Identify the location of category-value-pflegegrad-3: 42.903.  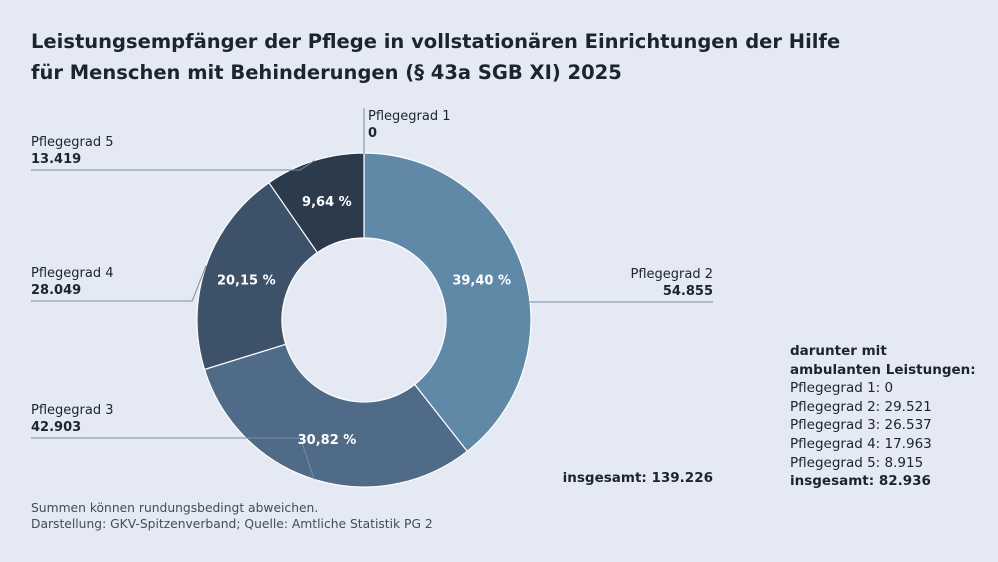
(56, 427).